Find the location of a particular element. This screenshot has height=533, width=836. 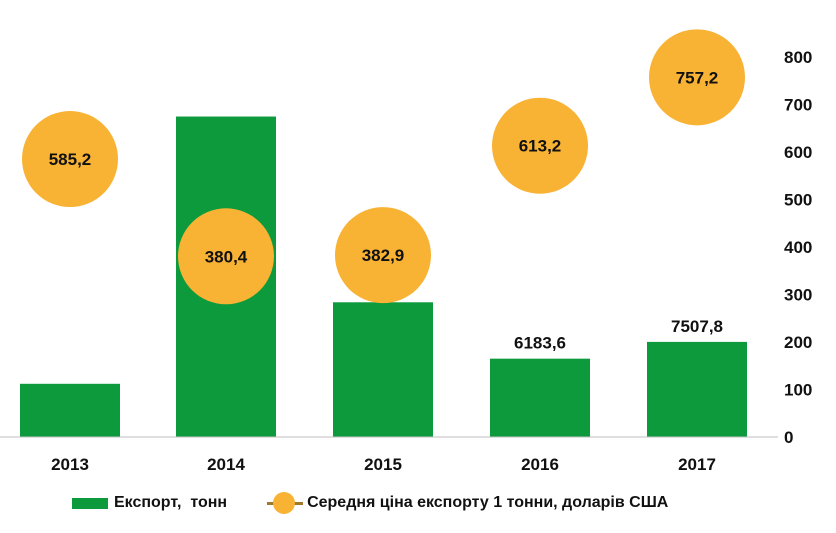

price-label-2016: 613,2 is located at coordinates (540, 146).